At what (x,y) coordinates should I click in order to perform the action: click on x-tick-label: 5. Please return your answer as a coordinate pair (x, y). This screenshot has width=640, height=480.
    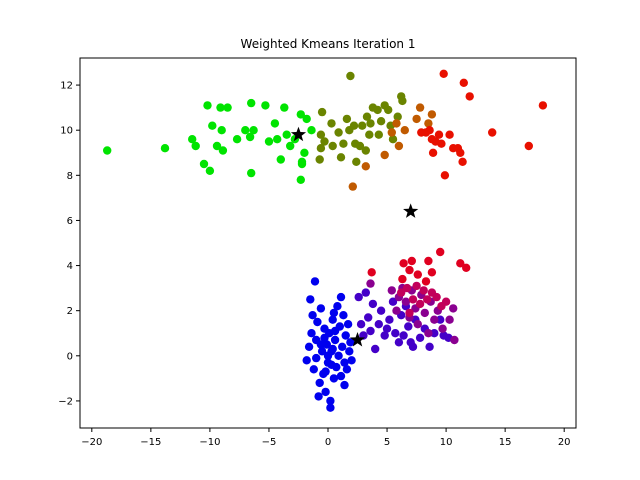
    Looking at the image, I should click on (387, 442).